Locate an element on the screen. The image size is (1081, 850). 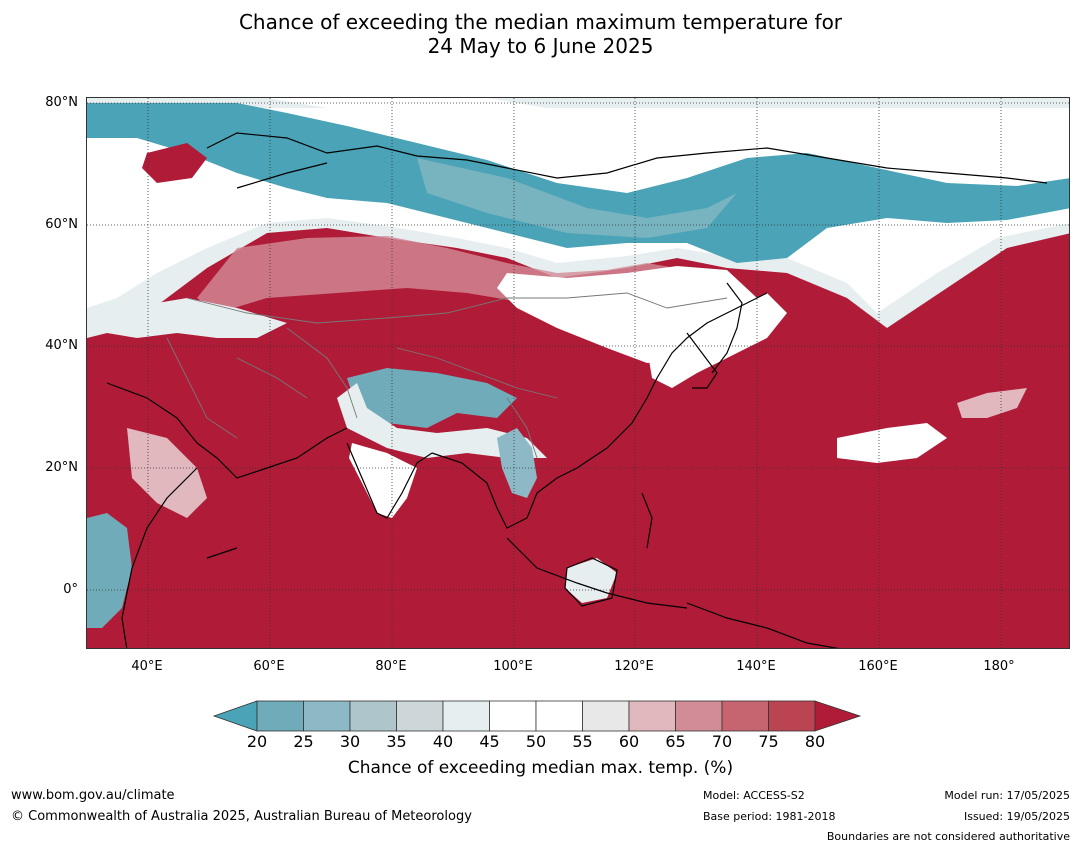
colorbar-tick-label: 80 is located at coordinates (815, 741).